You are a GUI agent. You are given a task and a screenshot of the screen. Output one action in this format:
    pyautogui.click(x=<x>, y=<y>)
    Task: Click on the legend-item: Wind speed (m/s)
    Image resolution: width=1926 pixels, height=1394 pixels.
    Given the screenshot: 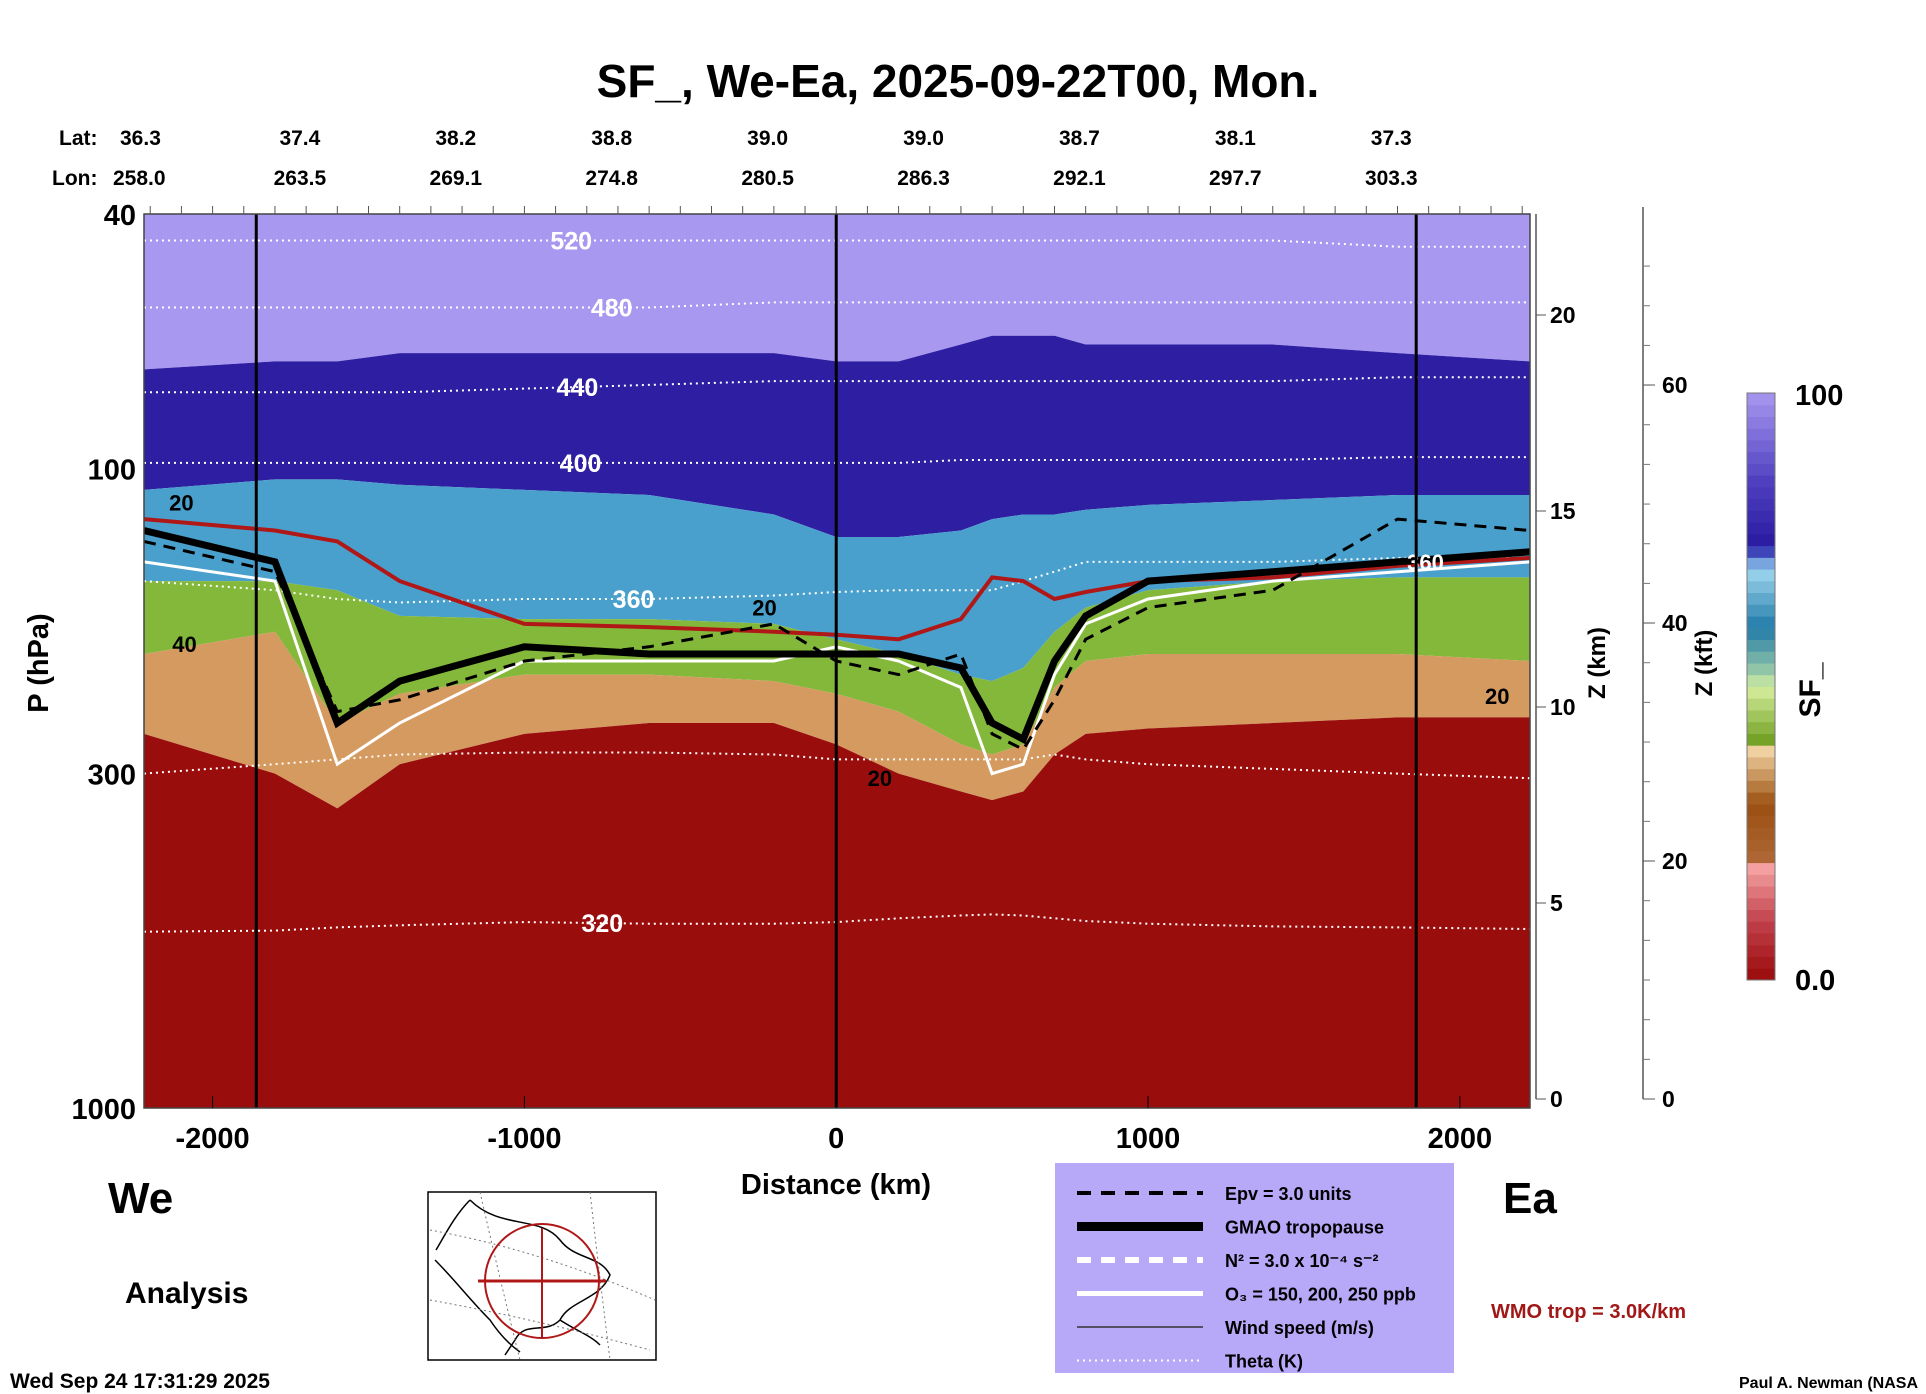 What is the action you would take?
    pyautogui.click(x=1225, y=1328)
    